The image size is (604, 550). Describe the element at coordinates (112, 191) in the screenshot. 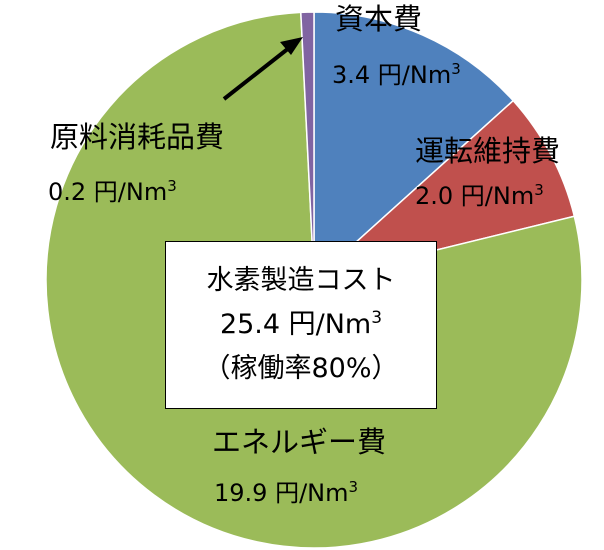

I see `value-raw-material-cost: 0.2 円/Nm3` at that location.